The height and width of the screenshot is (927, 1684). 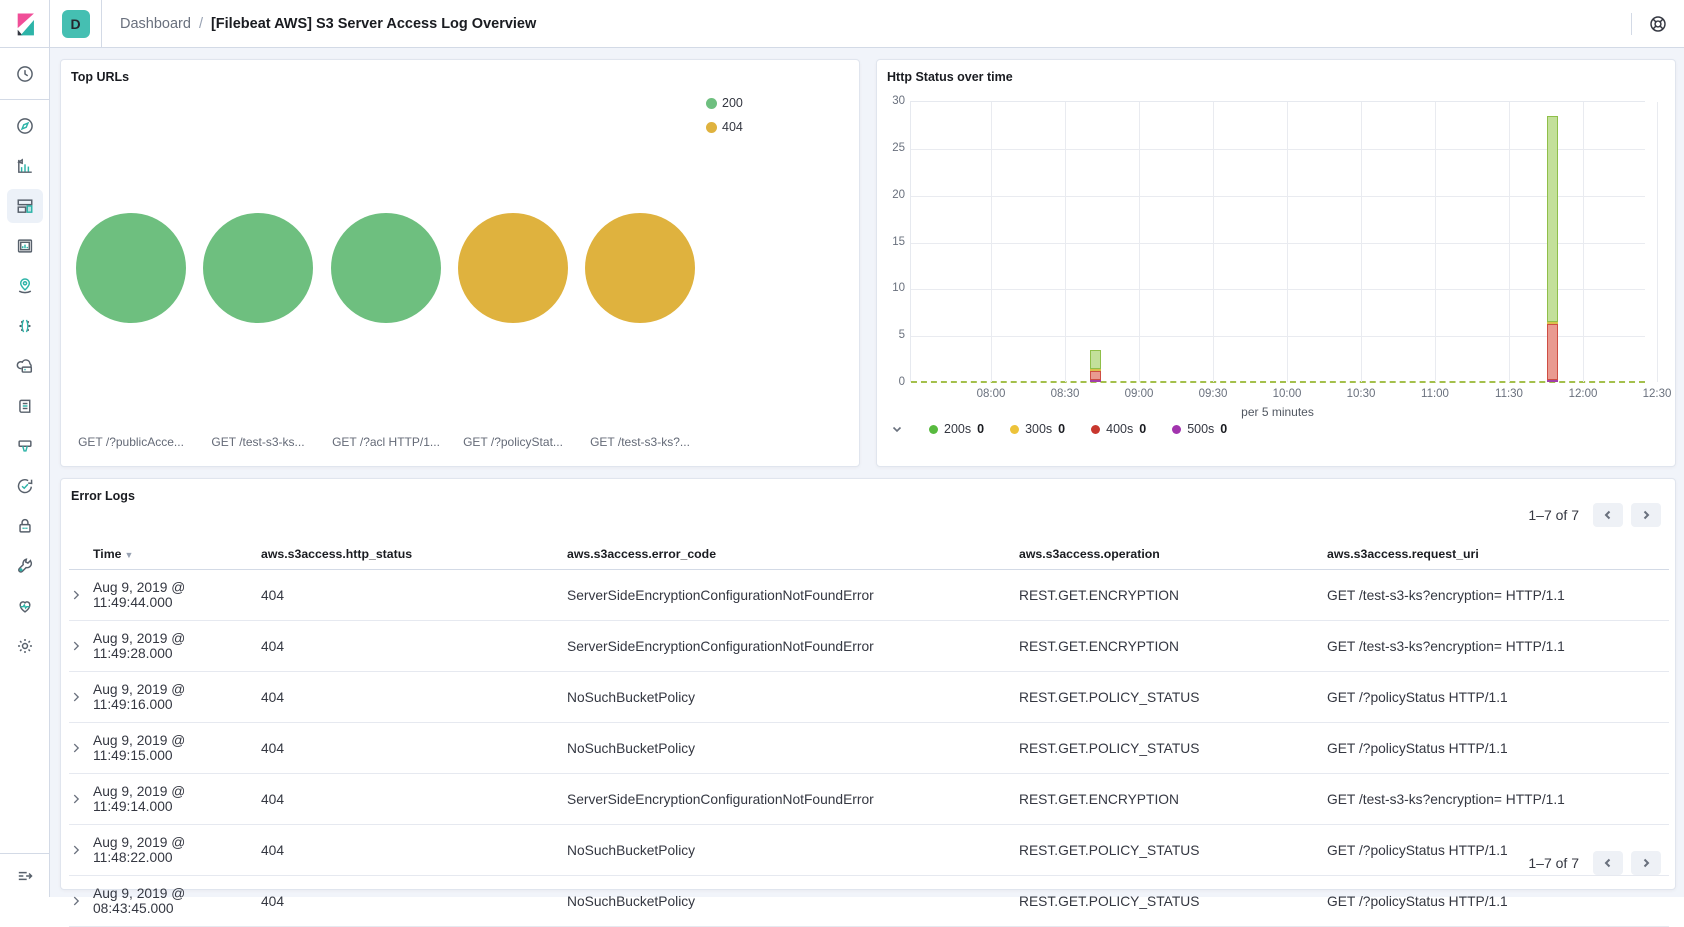 I want to click on legend-item-200: 200, so click(x=724, y=103).